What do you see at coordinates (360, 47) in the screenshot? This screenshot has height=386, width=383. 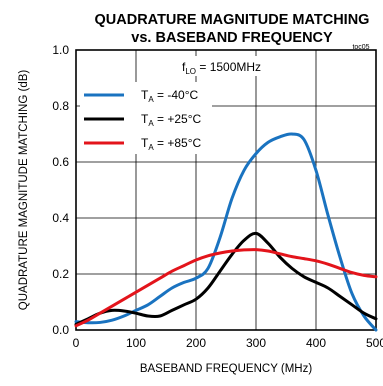 I see `figure-id: toc05` at bounding box center [360, 47].